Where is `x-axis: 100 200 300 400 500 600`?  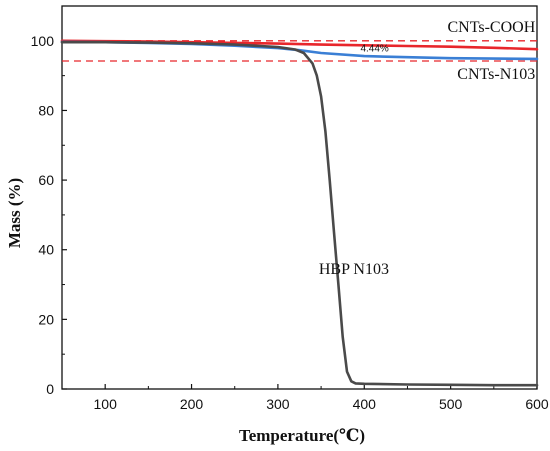
x-axis: 100 200 300 400 500 600 is located at coordinates (305, 398).